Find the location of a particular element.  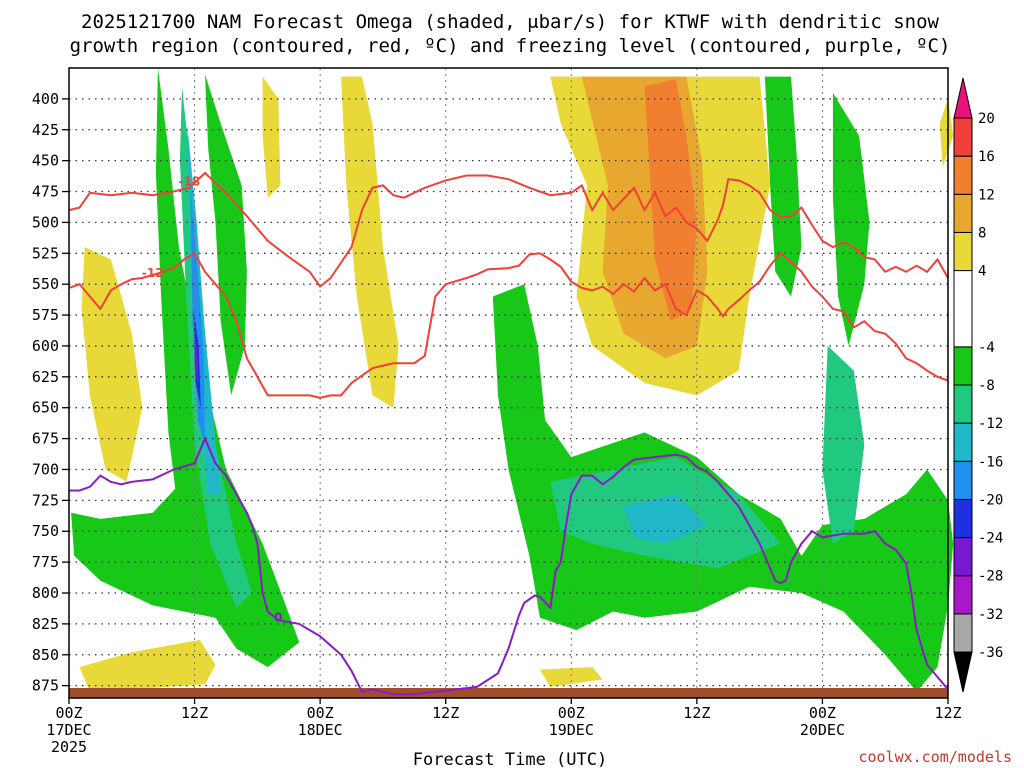

colorbar-label--24: -24 is located at coordinates (990, 539).